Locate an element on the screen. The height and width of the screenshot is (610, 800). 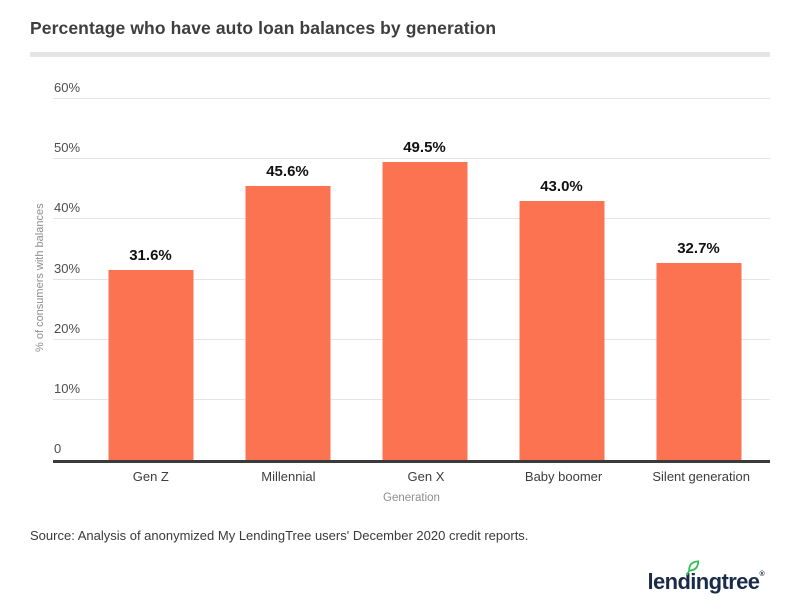
bar-group: 45.6% is located at coordinates (287, 279).